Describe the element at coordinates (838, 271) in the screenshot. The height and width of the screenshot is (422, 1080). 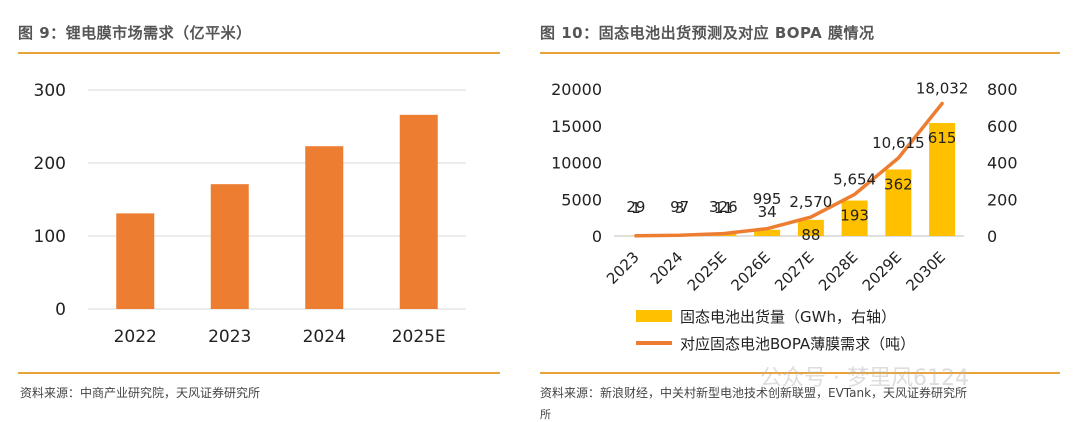
I see `x-tick-label: 2028E` at that location.